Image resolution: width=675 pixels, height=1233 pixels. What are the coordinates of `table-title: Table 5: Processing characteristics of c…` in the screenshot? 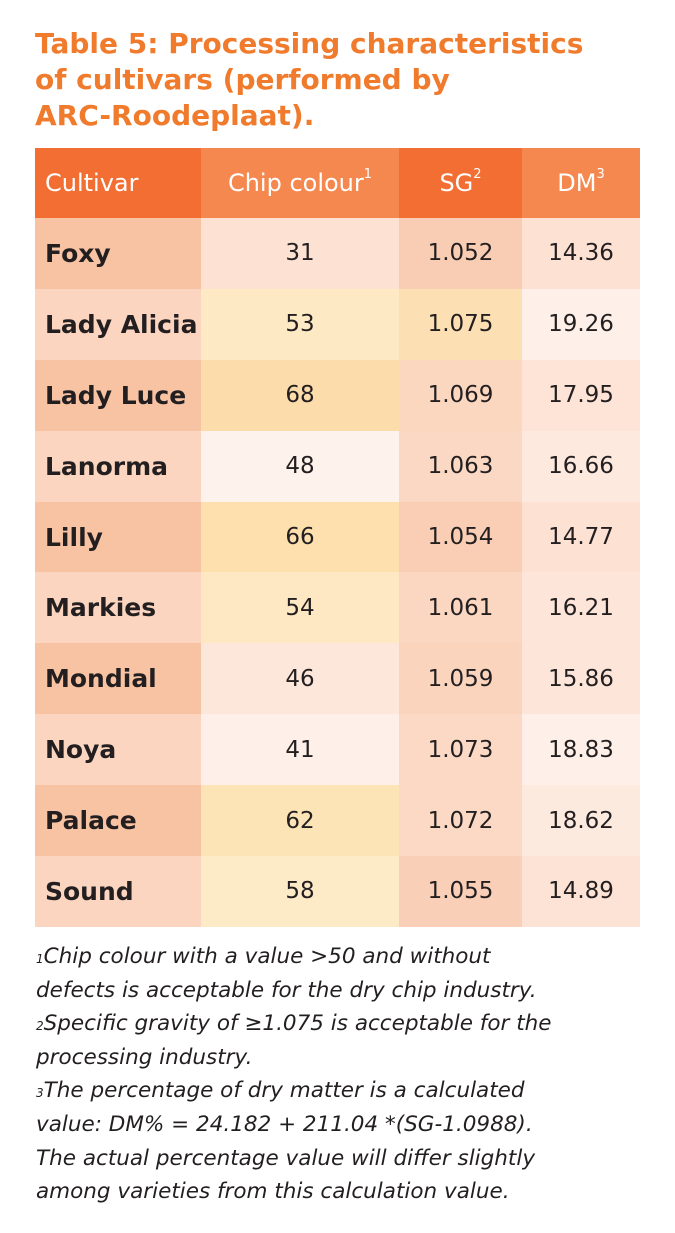 It's located at (340, 80).